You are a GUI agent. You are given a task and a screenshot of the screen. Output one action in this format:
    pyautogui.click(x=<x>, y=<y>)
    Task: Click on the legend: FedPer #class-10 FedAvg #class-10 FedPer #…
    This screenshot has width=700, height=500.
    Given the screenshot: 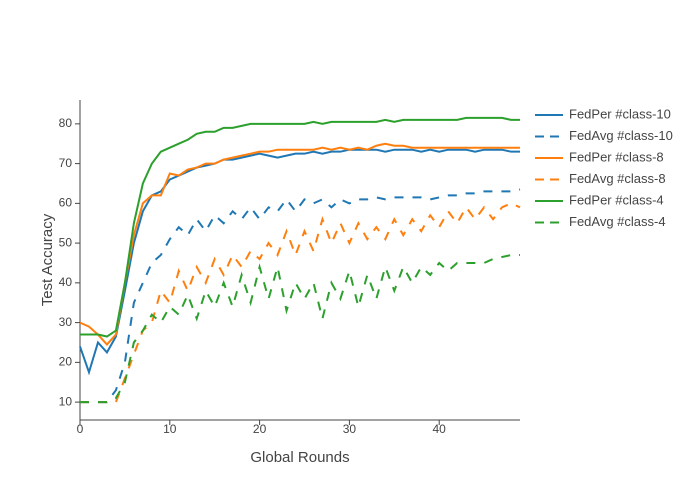 What is the action you would take?
    pyautogui.click(x=604, y=167)
    